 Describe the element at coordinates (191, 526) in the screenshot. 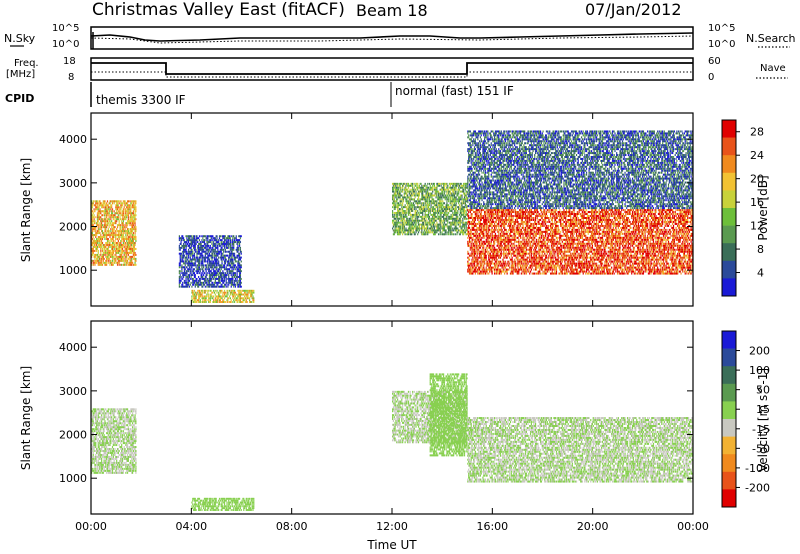

I see `x-tick-label-1: 04:00` at that location.